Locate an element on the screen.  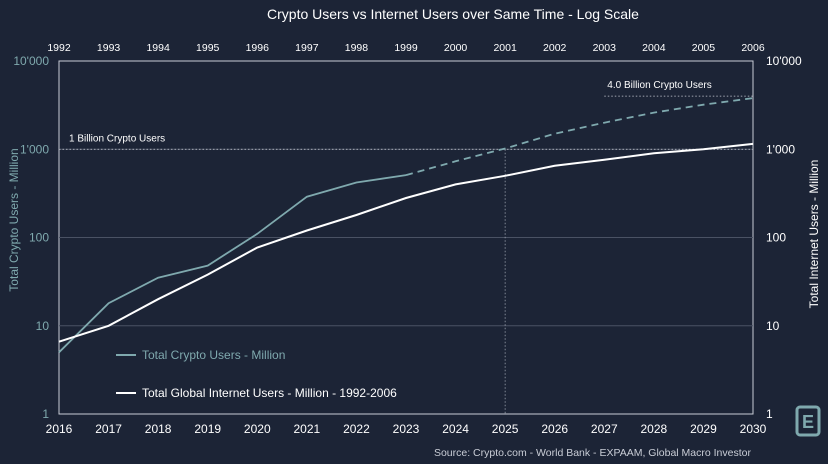
annotation-label: 4.0 Billion Crypto Users is located at coordinates (659, 85).